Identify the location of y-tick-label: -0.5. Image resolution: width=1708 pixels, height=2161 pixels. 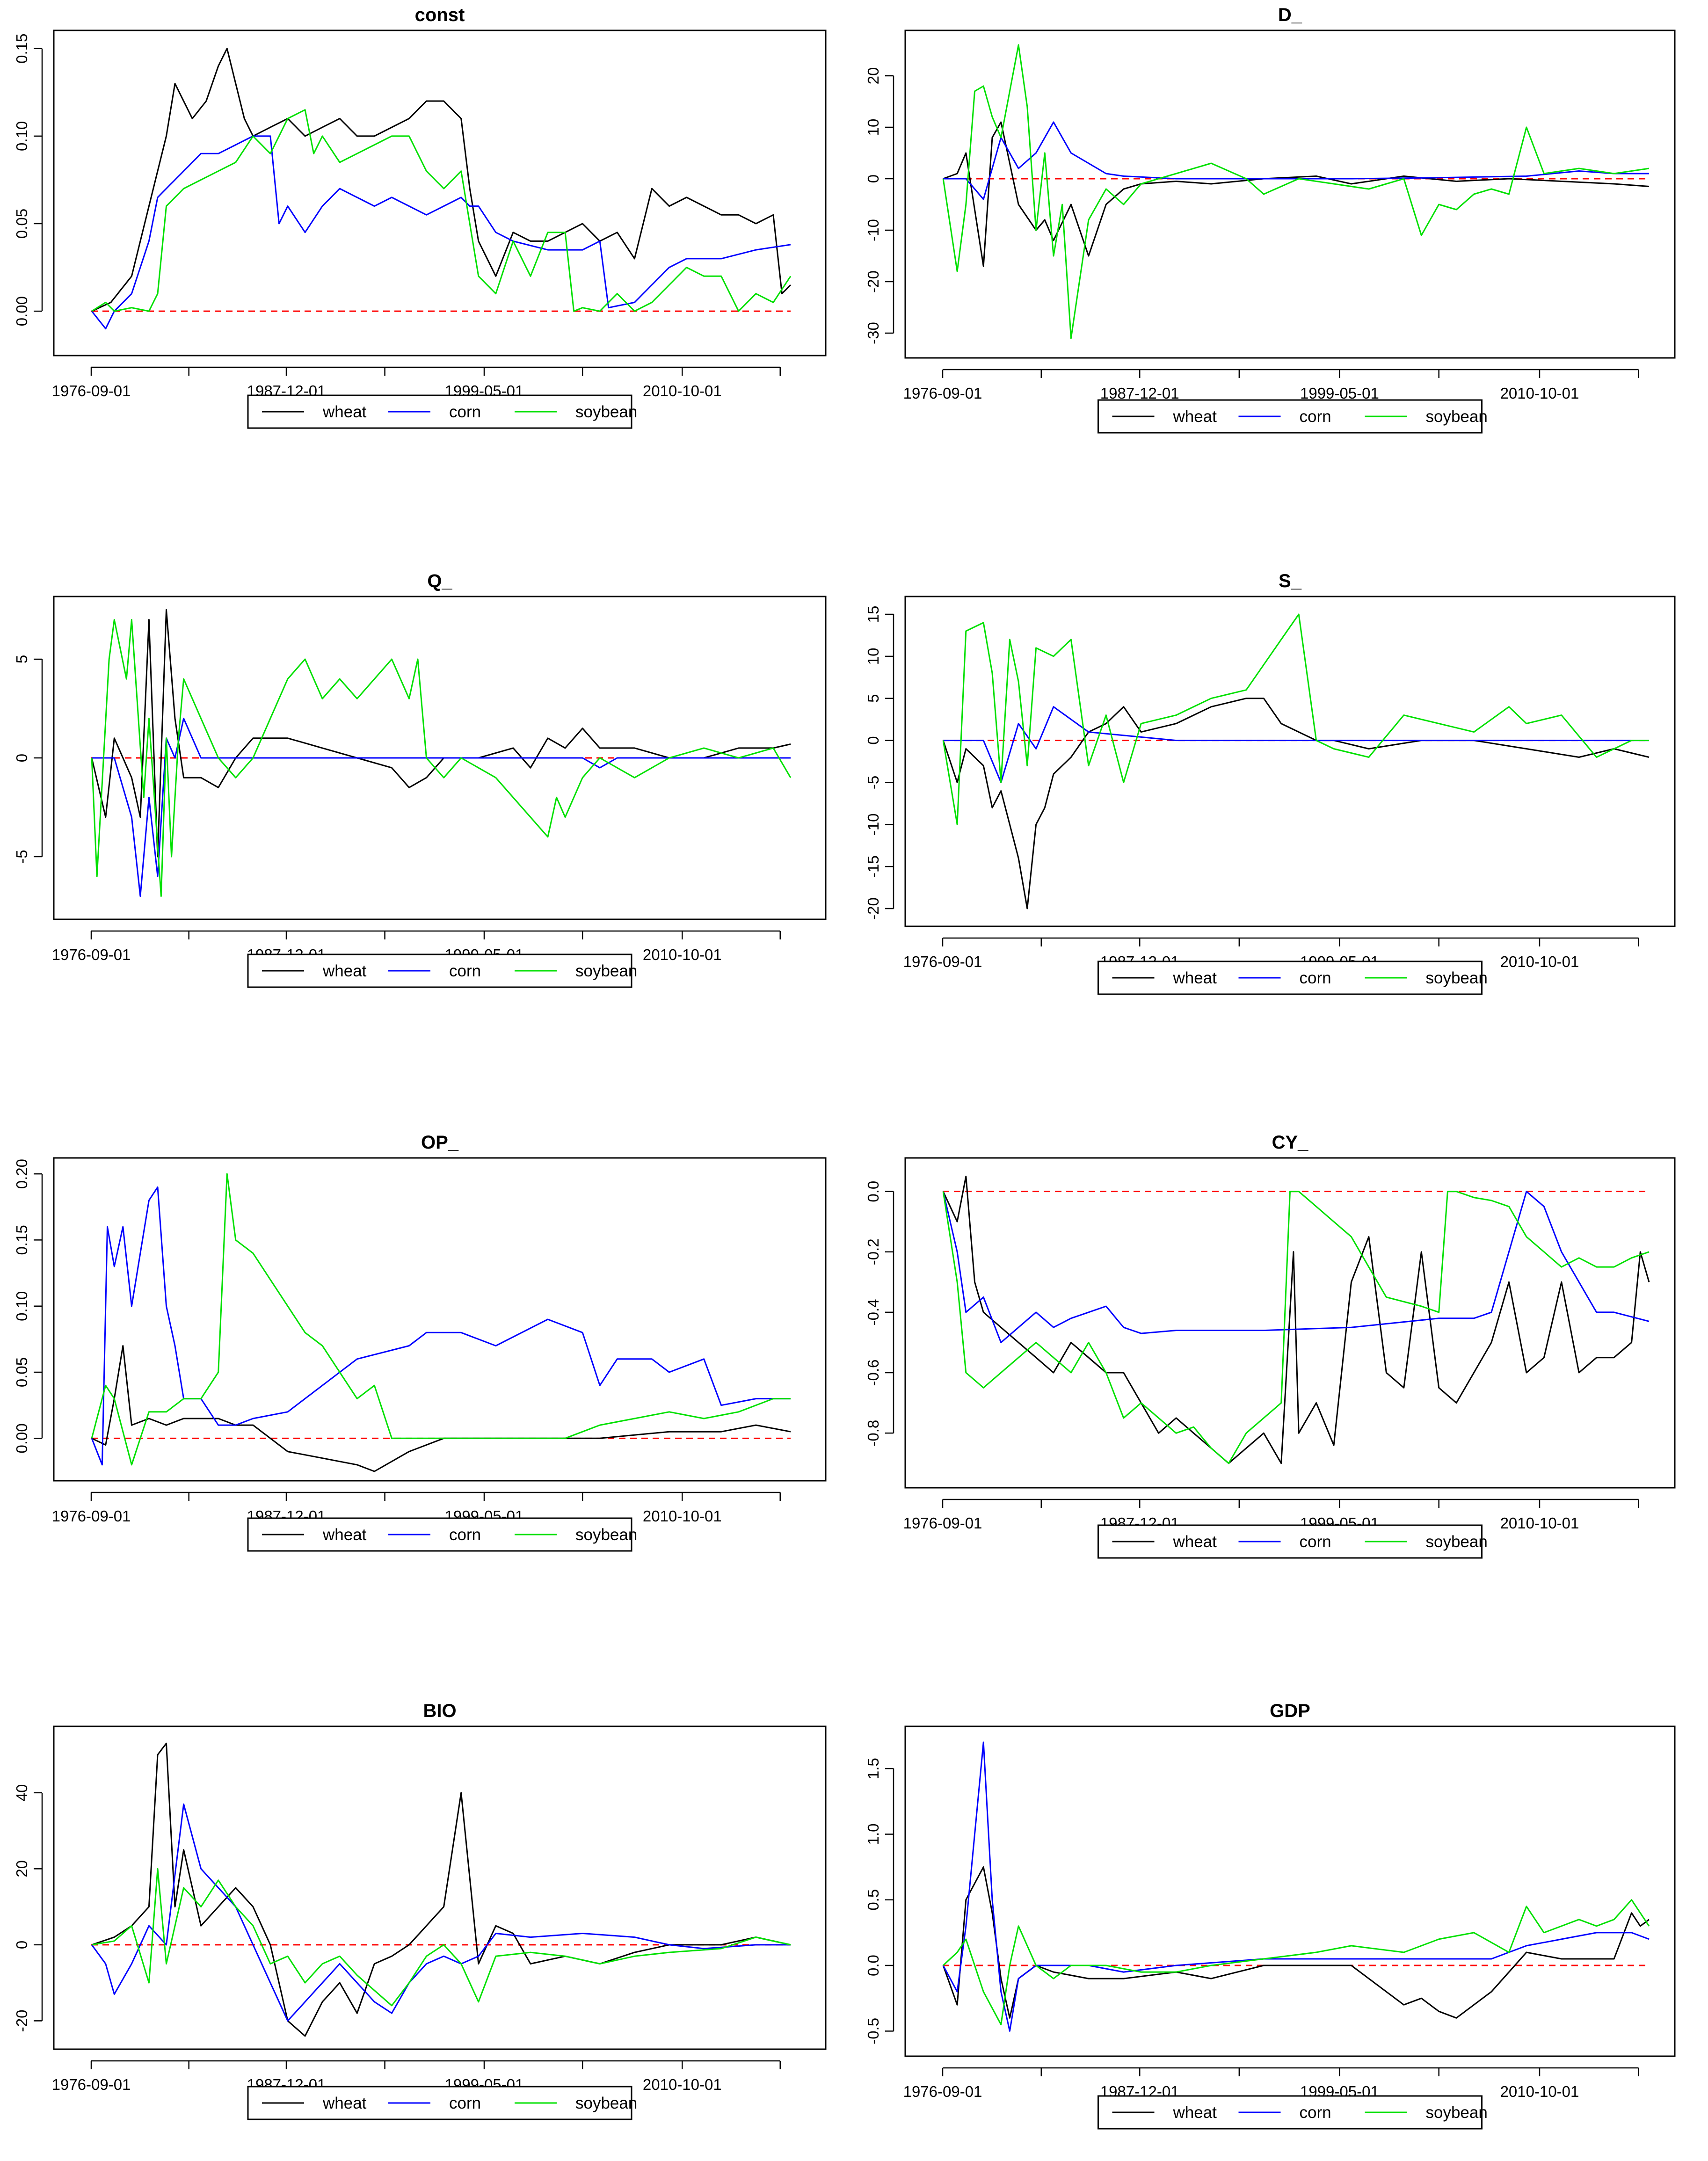
(873, 2031).